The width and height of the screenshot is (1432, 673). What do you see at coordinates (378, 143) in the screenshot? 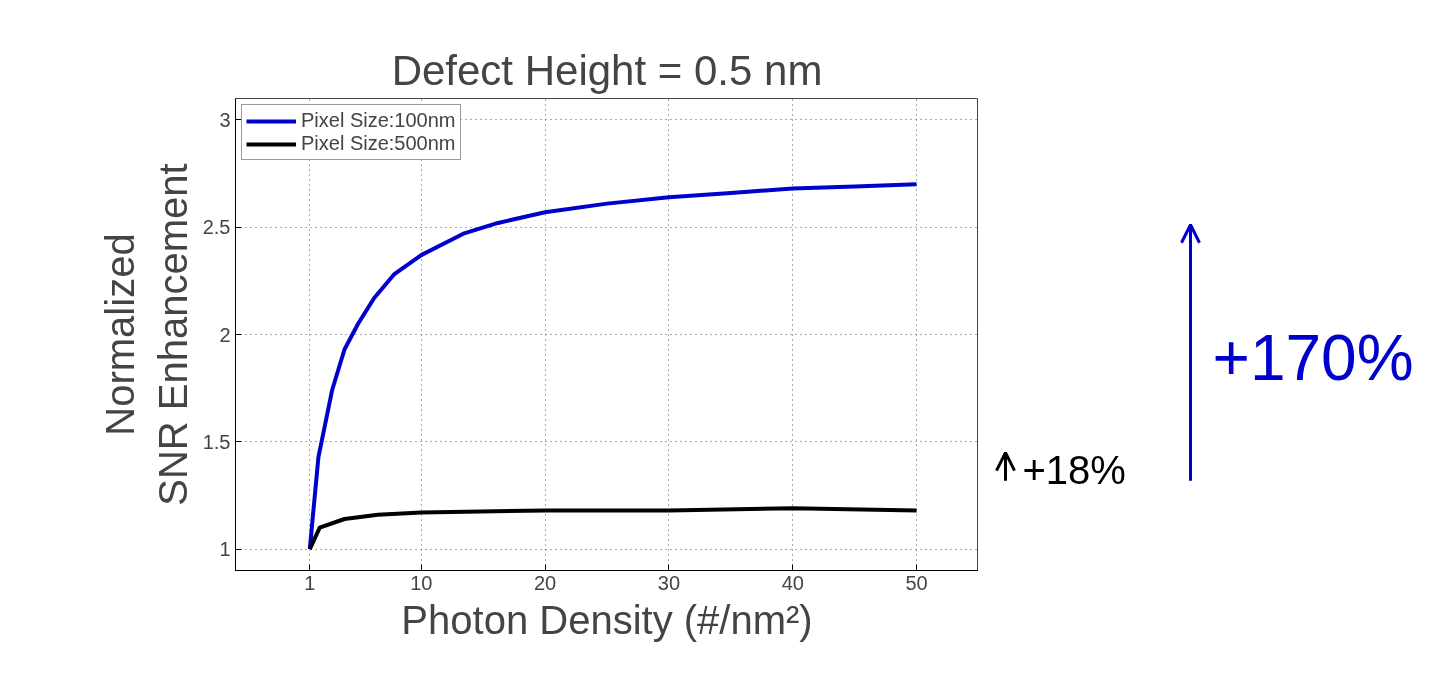
I see `legend-label: Pixel Size:500nm` at bounding box center [378, 143].